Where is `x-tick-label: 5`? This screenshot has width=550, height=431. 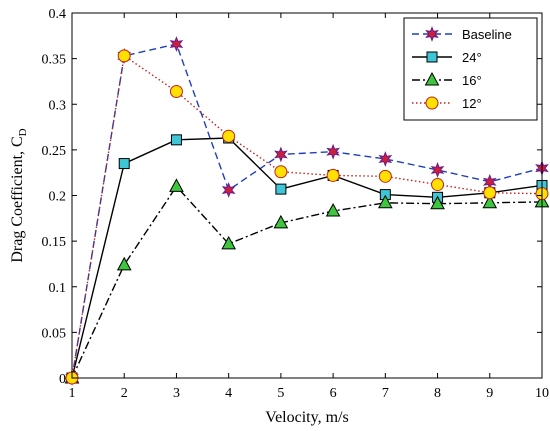
x-tick-label: 5 is located at coordinates (280, 393).